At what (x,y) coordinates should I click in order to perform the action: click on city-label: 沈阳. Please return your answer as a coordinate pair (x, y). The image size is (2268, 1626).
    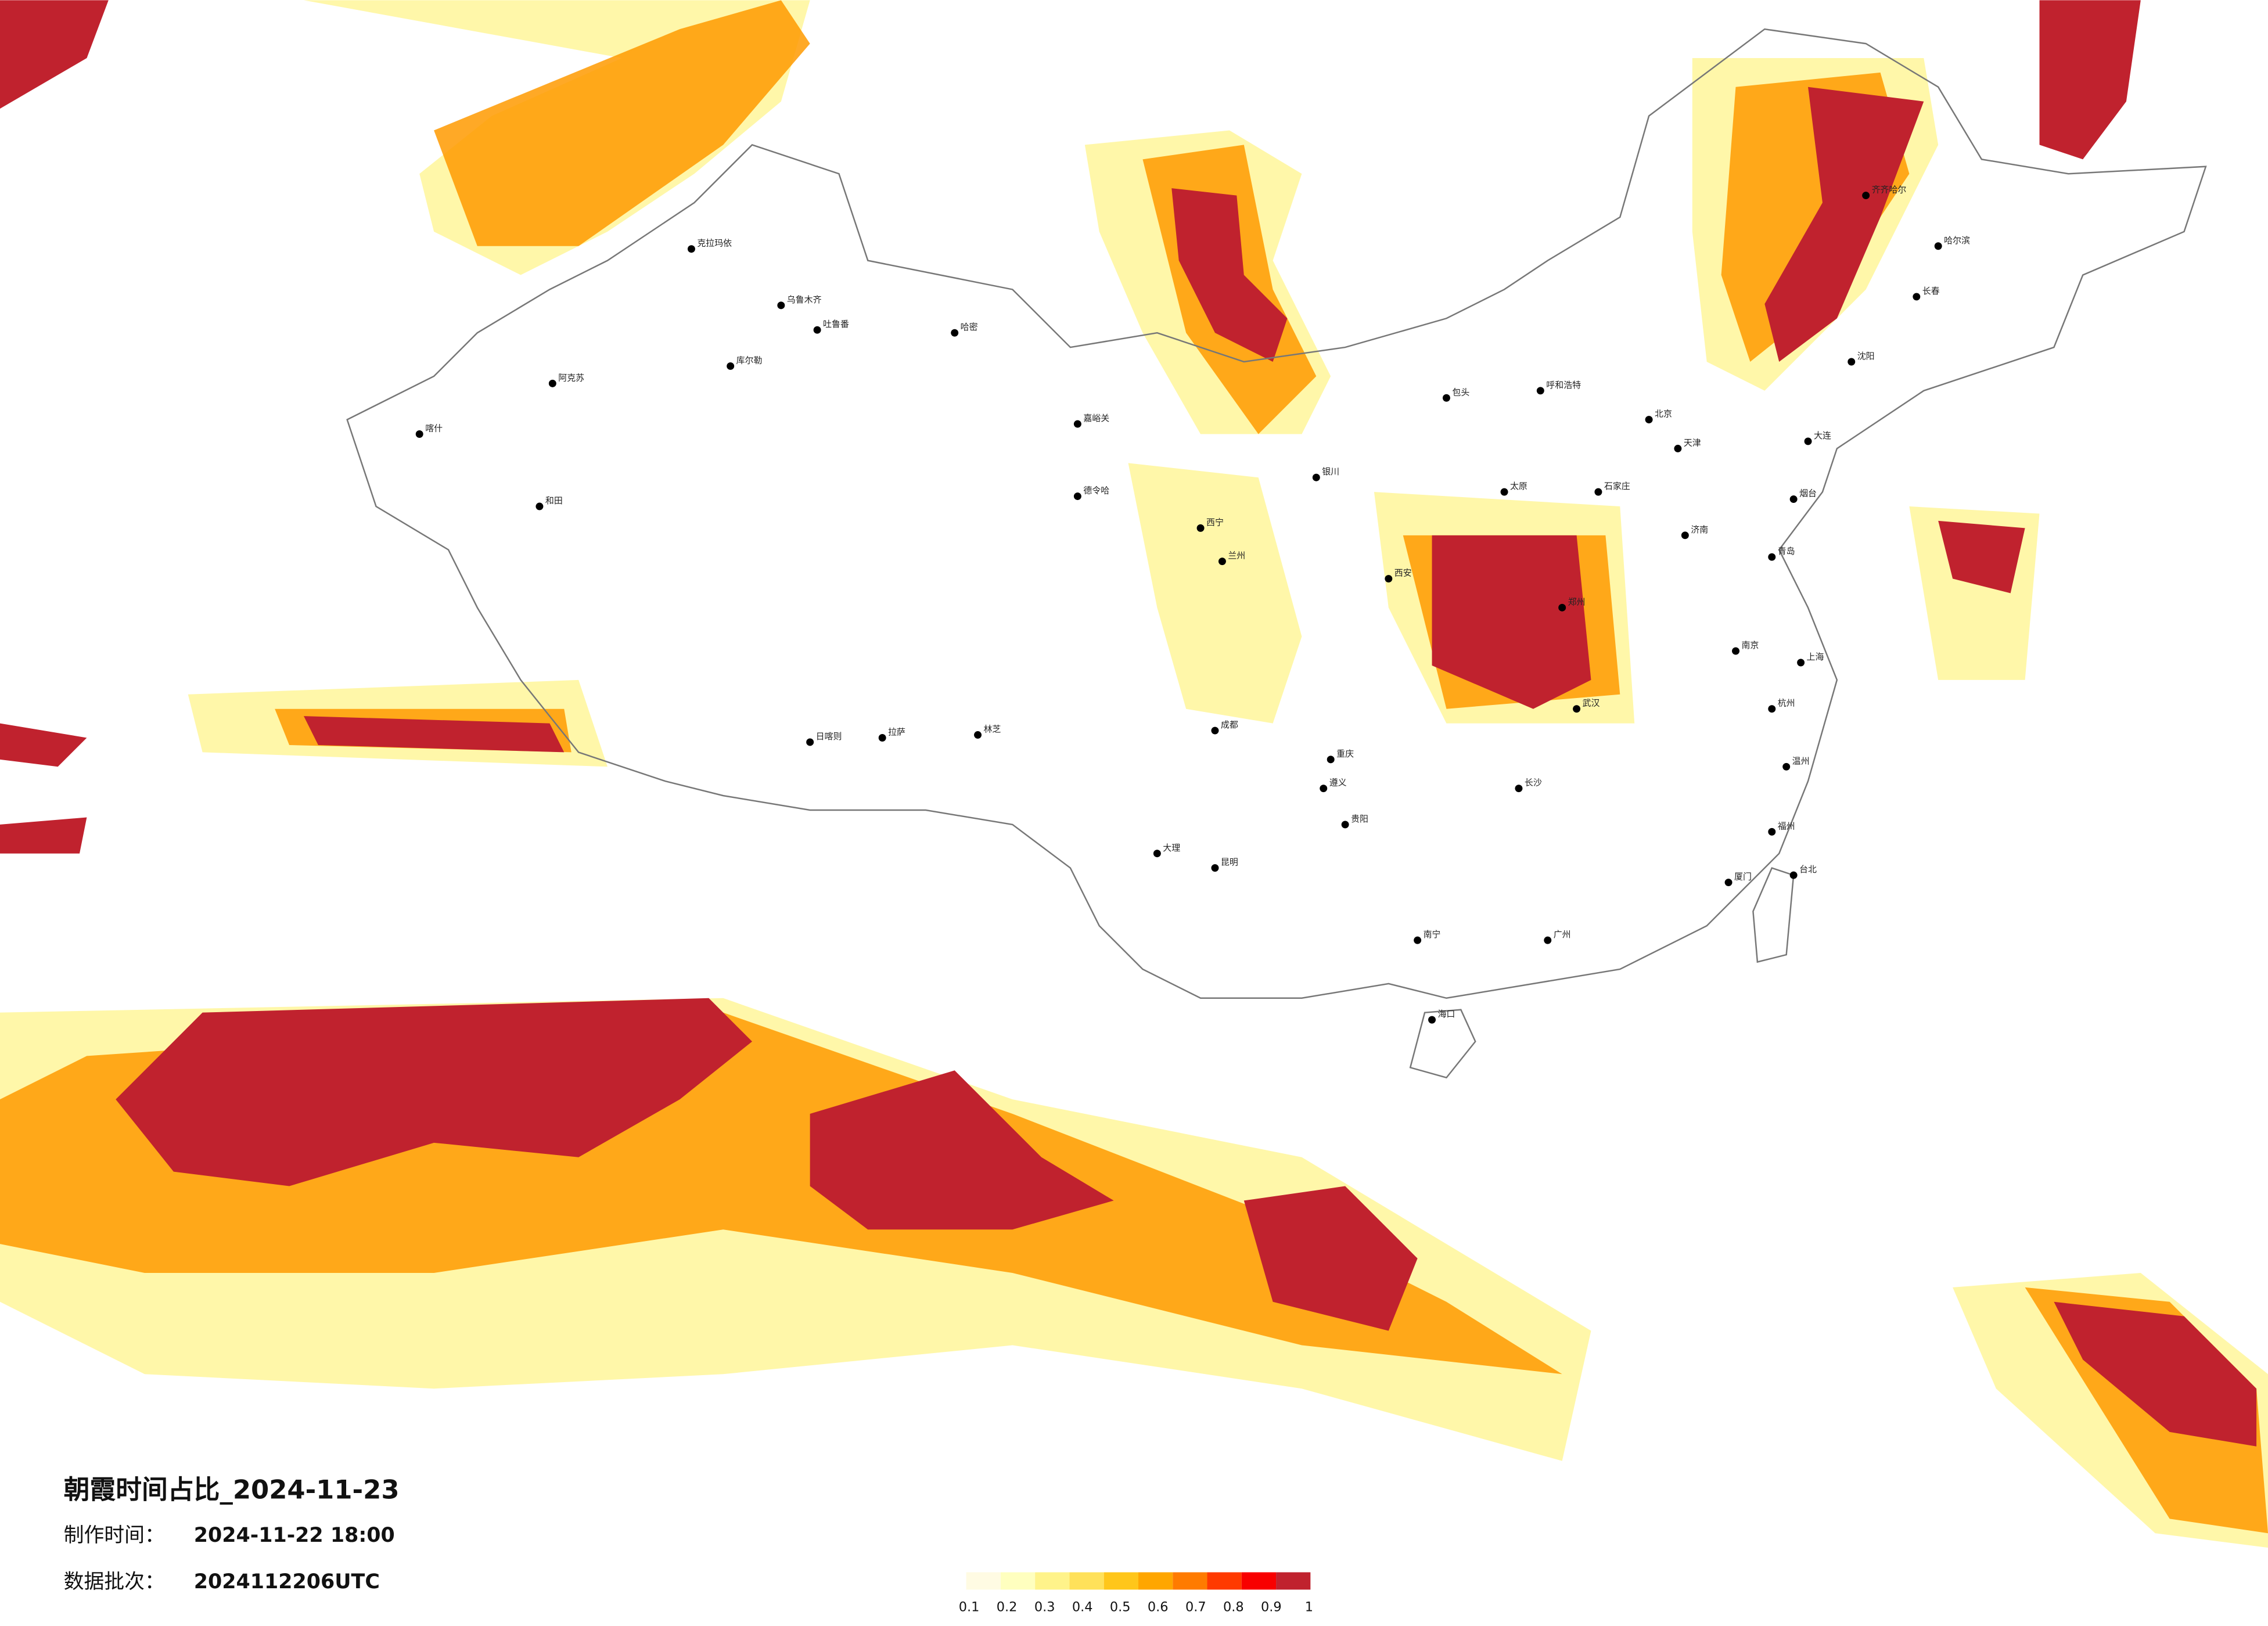
    Looking at the image, I should click on (1866, 356).